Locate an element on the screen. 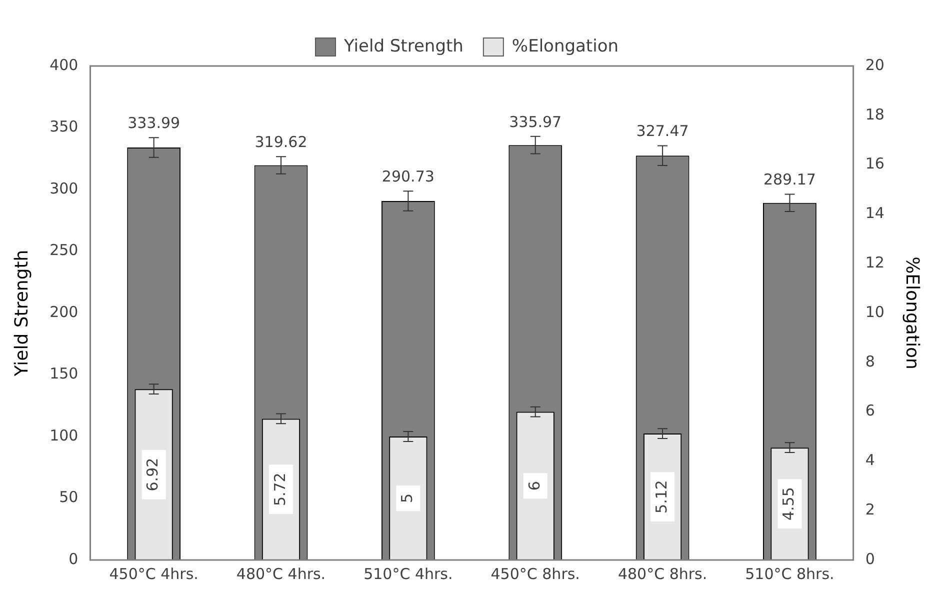 This screenshot has height=598, width=944. y2-tick-label: 8 is located at coordinates (870, 361).